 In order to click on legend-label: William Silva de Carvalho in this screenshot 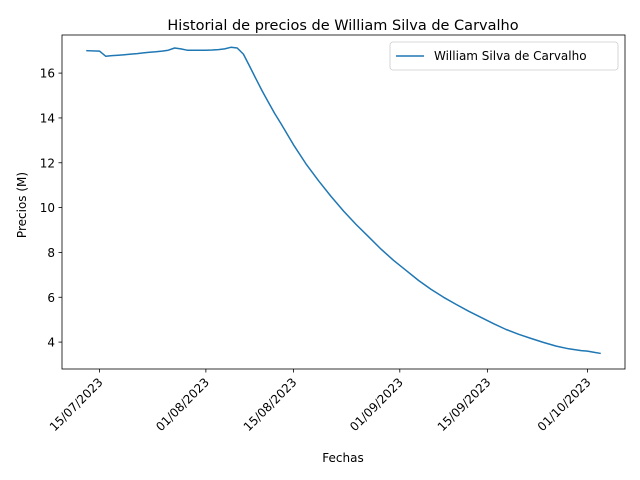, I will do `click(510, 56)`.